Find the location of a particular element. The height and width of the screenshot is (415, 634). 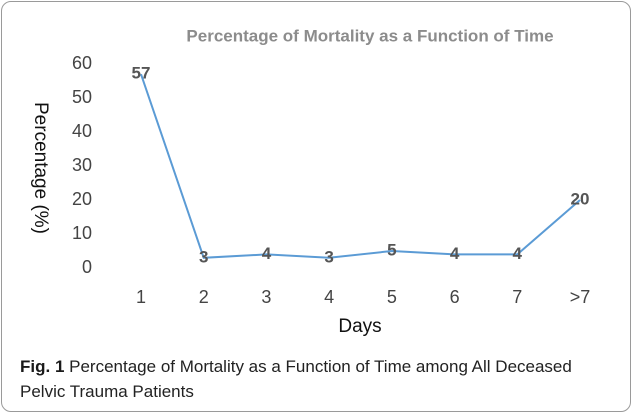

caption-label: Fig. 1 is located at coordinates (42, 366).